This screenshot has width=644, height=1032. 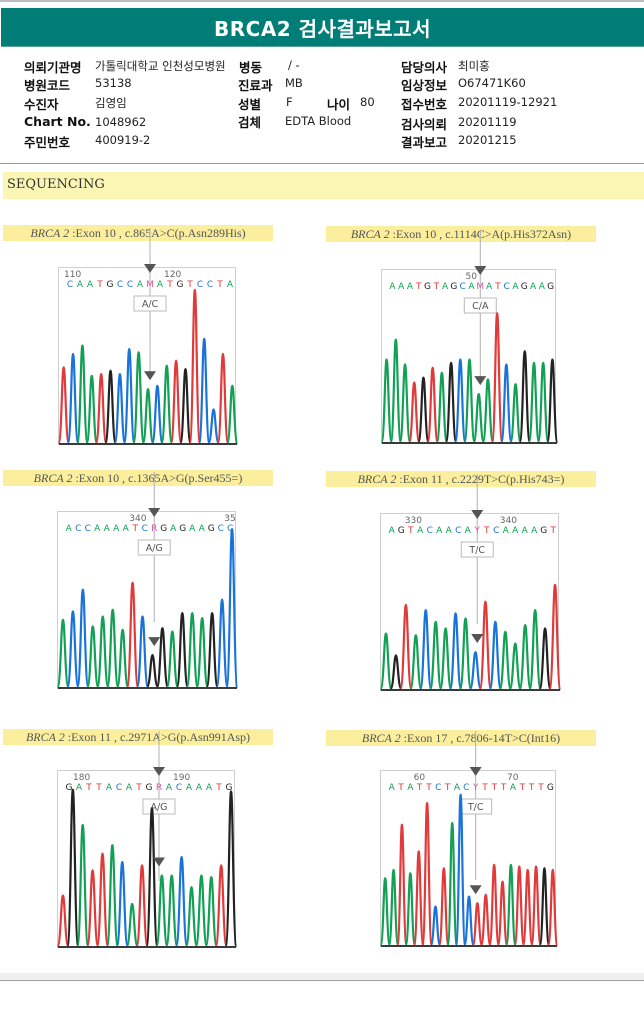 What do you see at coordinates (294, 65) in the screenshot?
I see `ward-value: / -` at bounding box center [294, 65].